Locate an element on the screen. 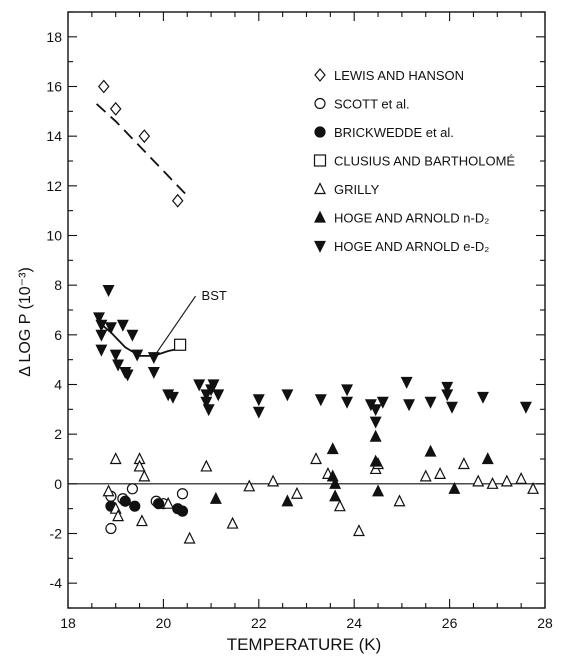  y-tick-label: -2 is located at coordinates (56, 534).